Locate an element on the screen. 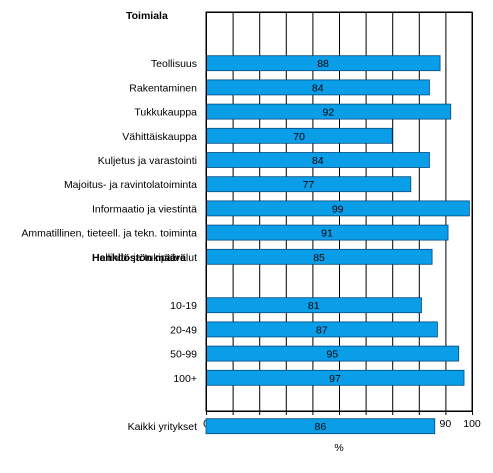 This screenshot has width=493, height=473. category-label: Vähittäiskauppa is located at coordinates (159, 137).